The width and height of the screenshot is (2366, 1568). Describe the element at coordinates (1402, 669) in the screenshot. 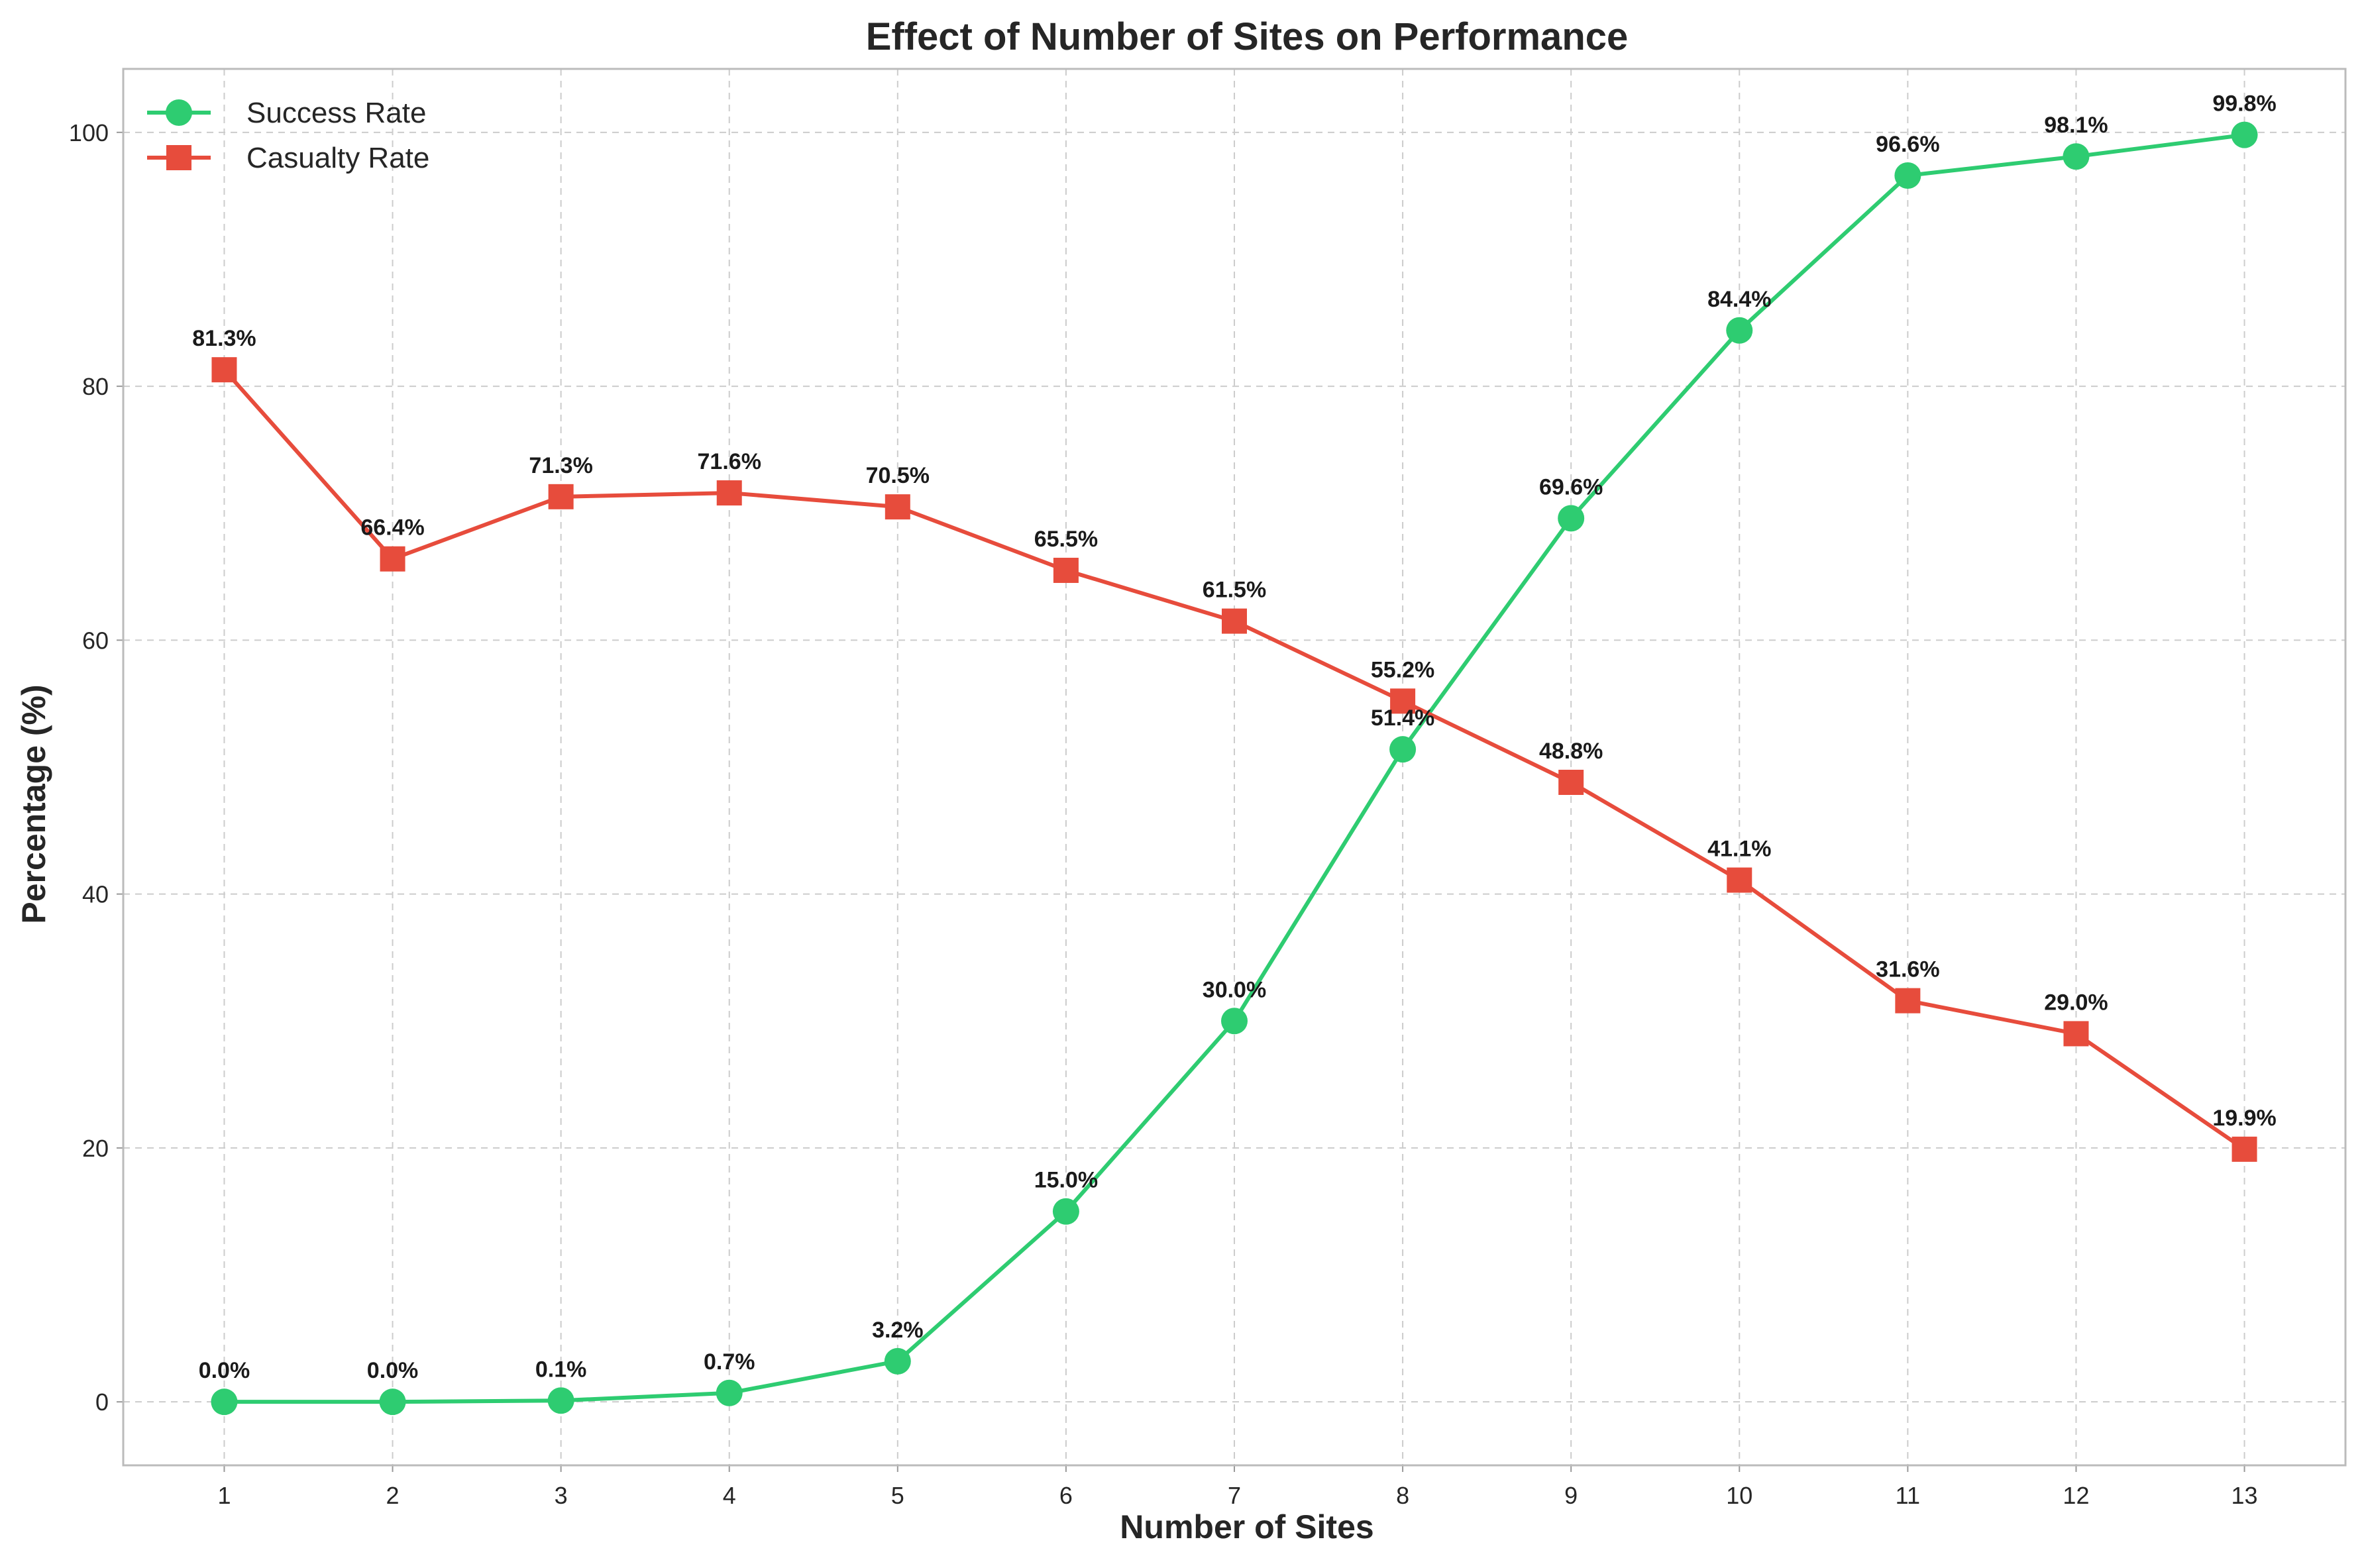

I see `casualty-rate-data-label: 55.2%` at that location.